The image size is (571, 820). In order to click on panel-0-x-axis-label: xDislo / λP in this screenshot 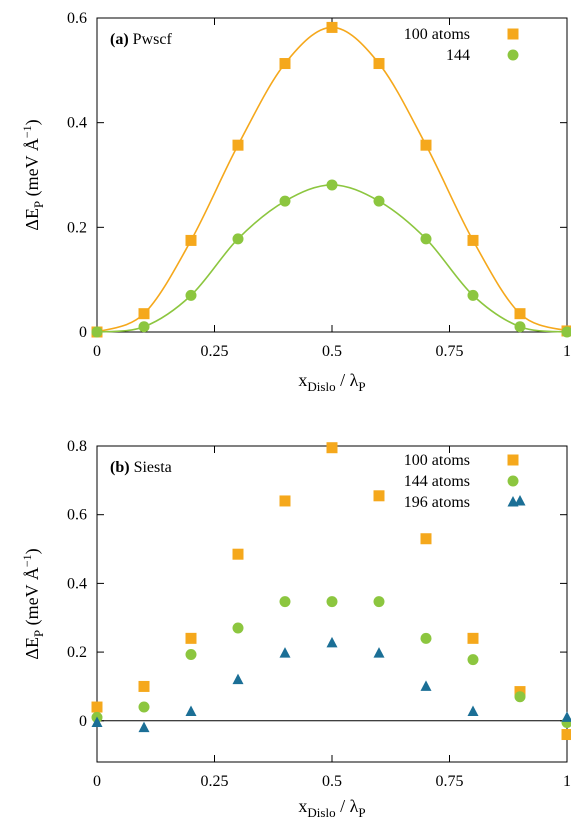, I will do `click(331, 382)`.